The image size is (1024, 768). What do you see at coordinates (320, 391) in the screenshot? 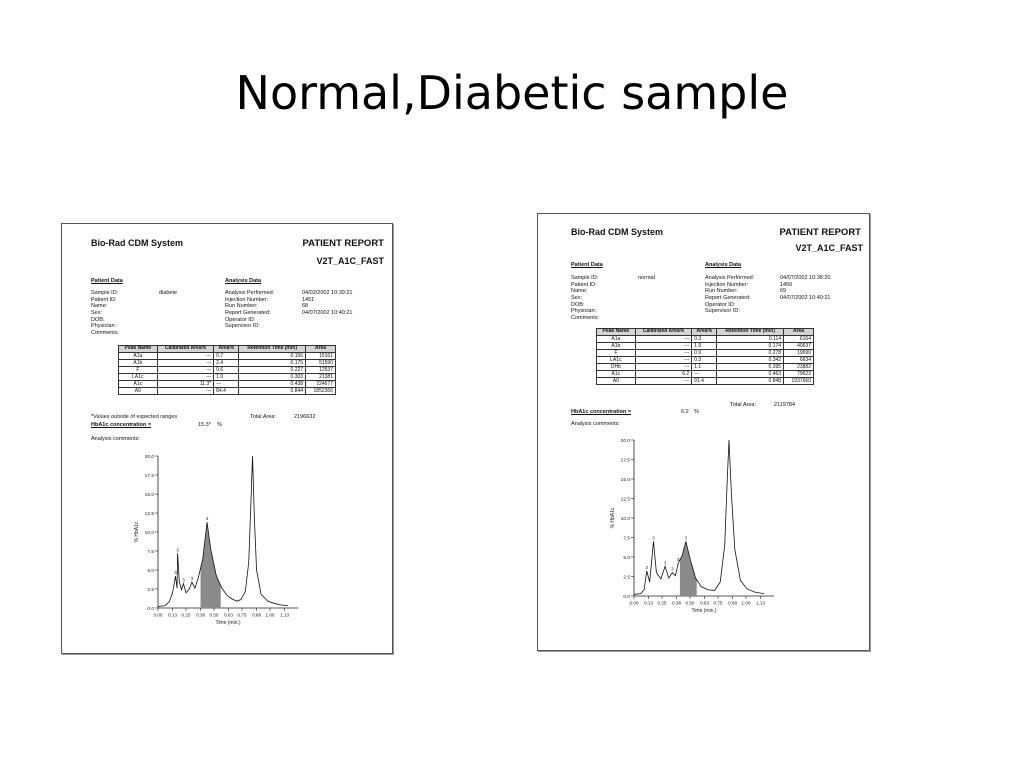
I see `area: 1852366` at bounding box center [320, 391].